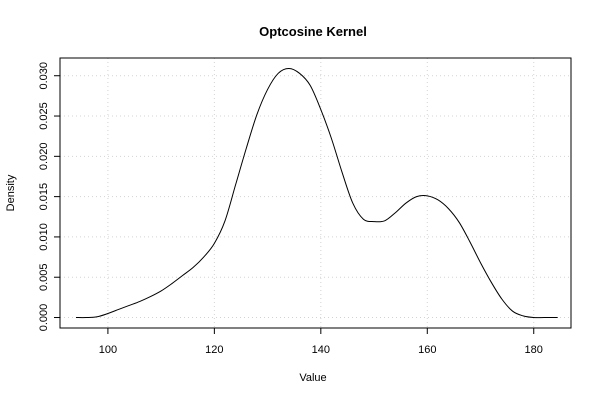  Describe the element at coordinates (44, 116) in the screenshot. I see `y-tick-label: 0.025` at that location.